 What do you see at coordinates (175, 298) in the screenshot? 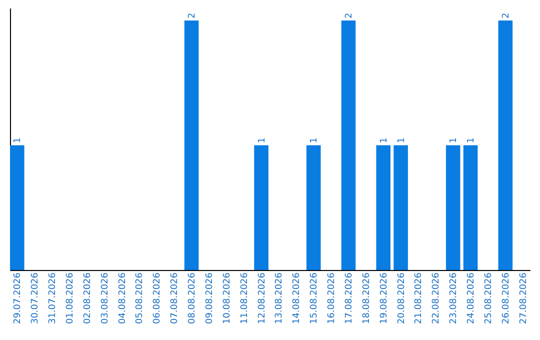
I see `x-tick-label: 07.08.2026` at bounding box center [175, 298].